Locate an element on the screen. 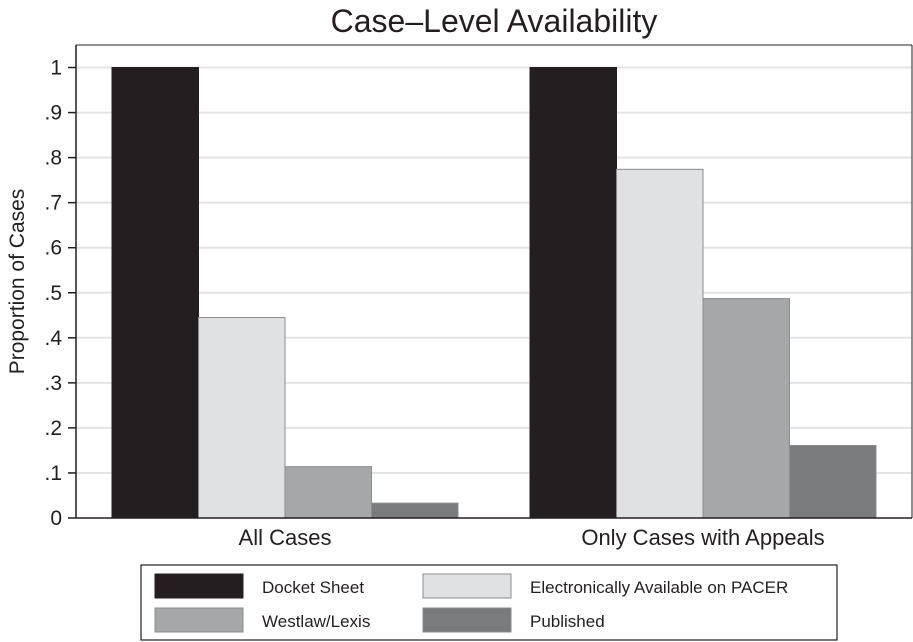 This screenshot has height=642, width=913. y-tick-label: 1 is located at coordinates (56, 68).